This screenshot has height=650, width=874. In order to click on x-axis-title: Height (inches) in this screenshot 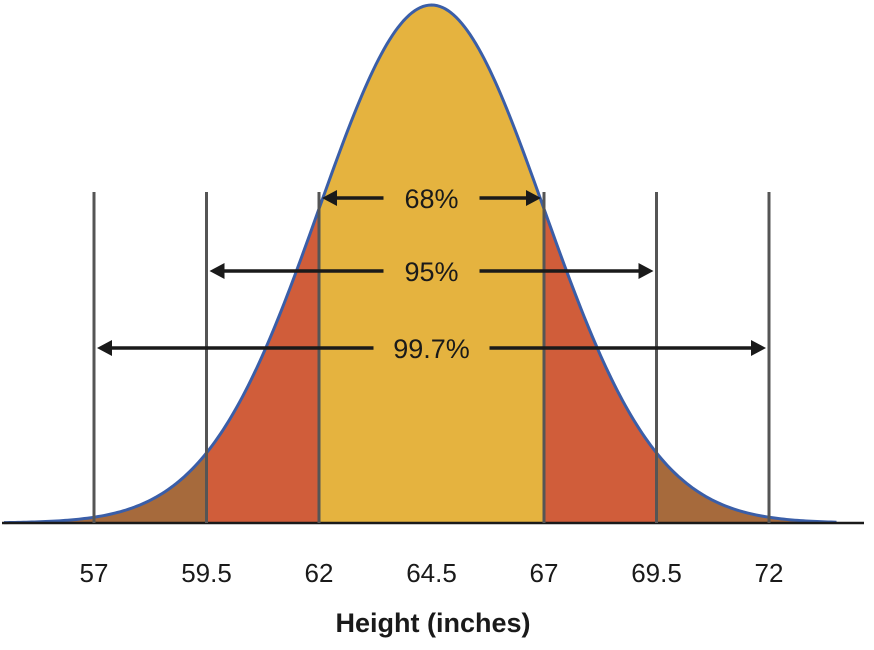, I will do `click(432, 623)`.